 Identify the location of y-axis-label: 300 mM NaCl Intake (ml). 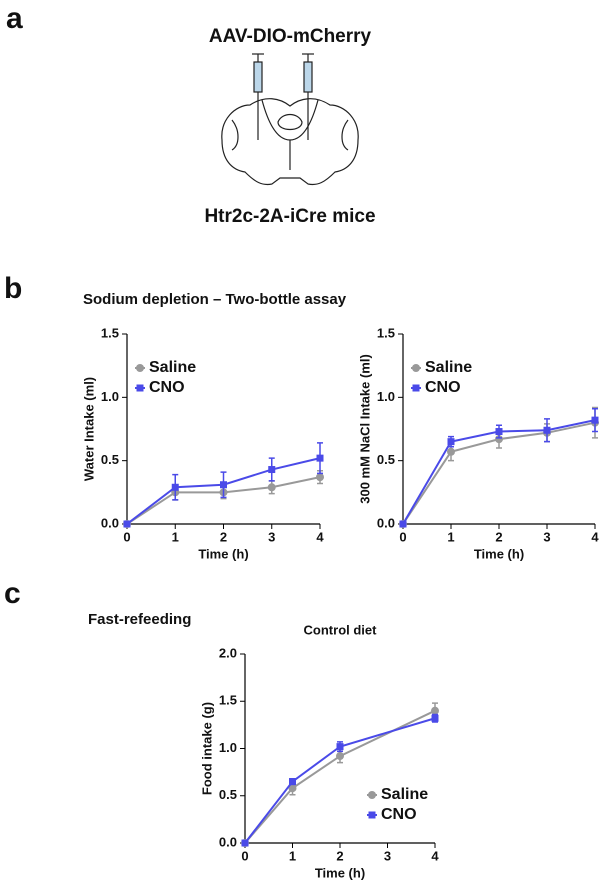
(364, 429).